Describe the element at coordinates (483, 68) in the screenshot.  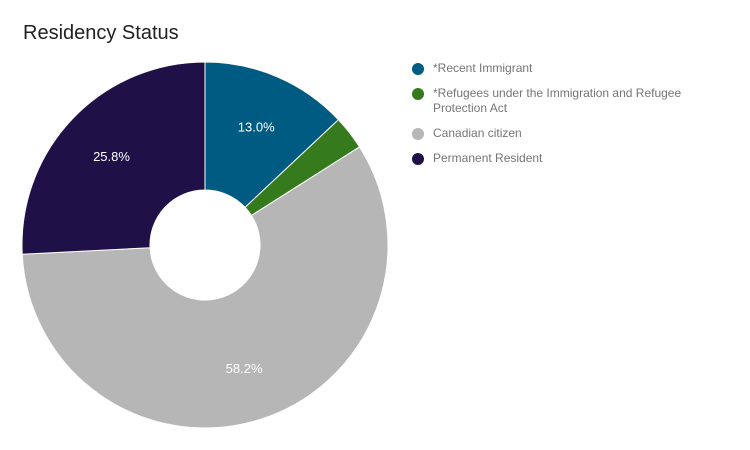
I see `legend-label: *Recent Immigrant` at that location.